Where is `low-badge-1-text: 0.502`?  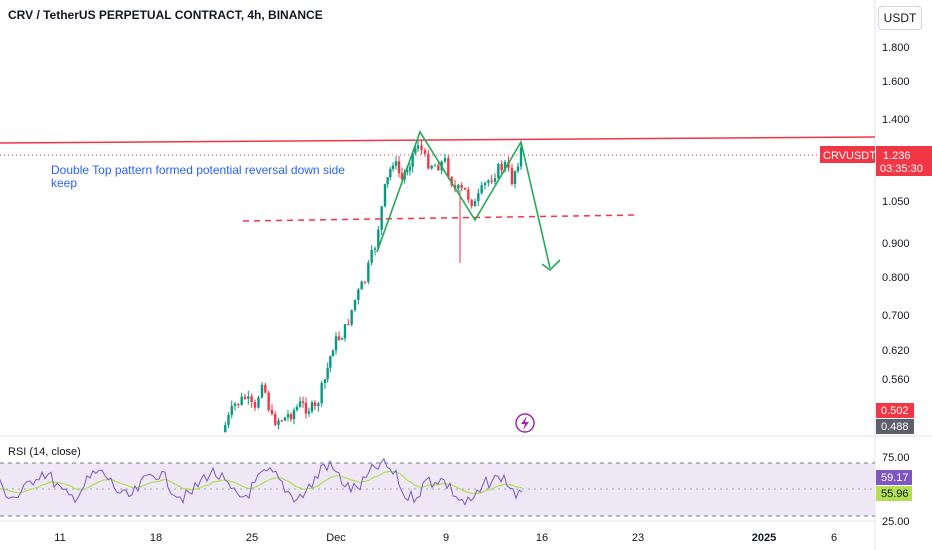
low-badge-1-text: 0.502 is located at coordinates (895, 411).